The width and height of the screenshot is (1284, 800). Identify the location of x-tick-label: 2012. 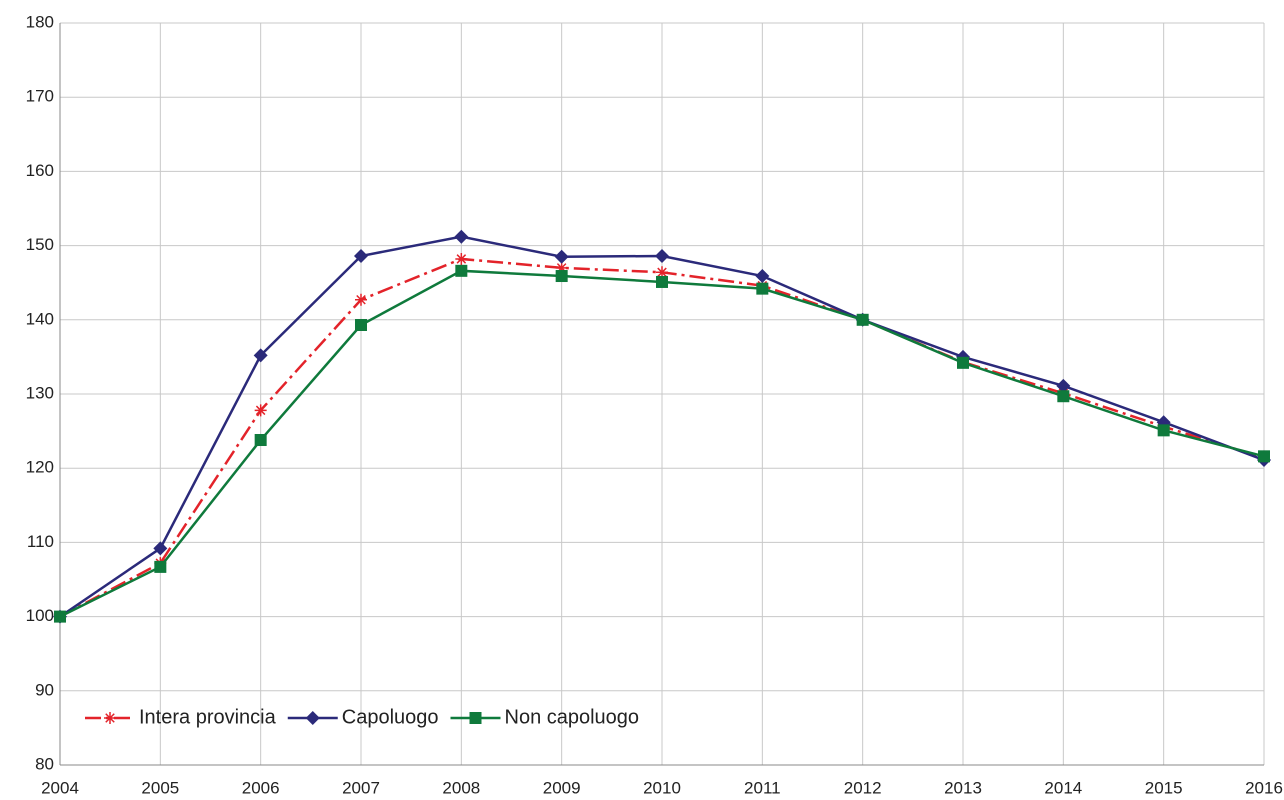
(863, 787).